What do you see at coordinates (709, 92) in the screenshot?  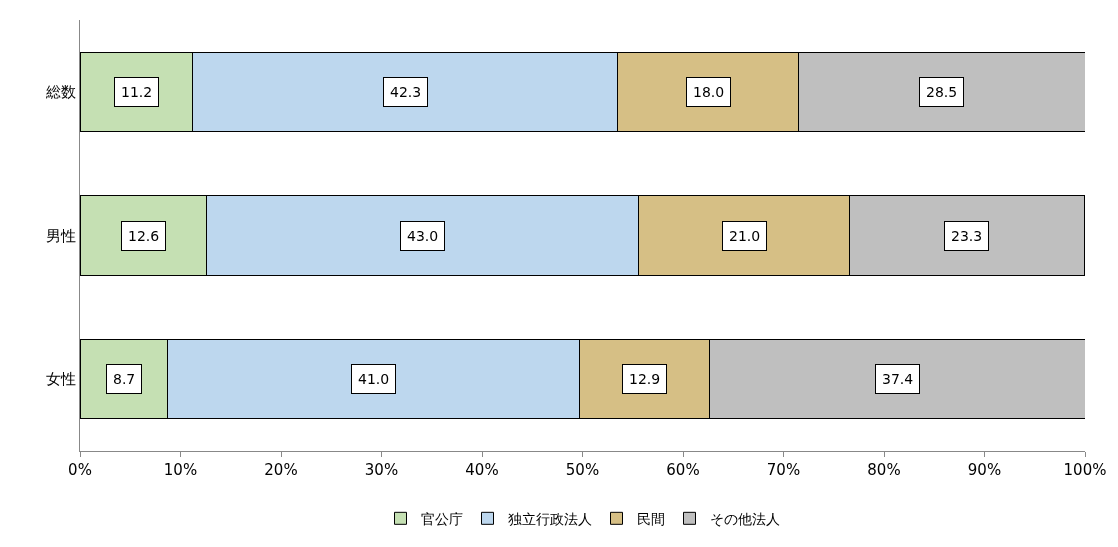 I see `data-label: 18.0` at bounding box center [709, 92].